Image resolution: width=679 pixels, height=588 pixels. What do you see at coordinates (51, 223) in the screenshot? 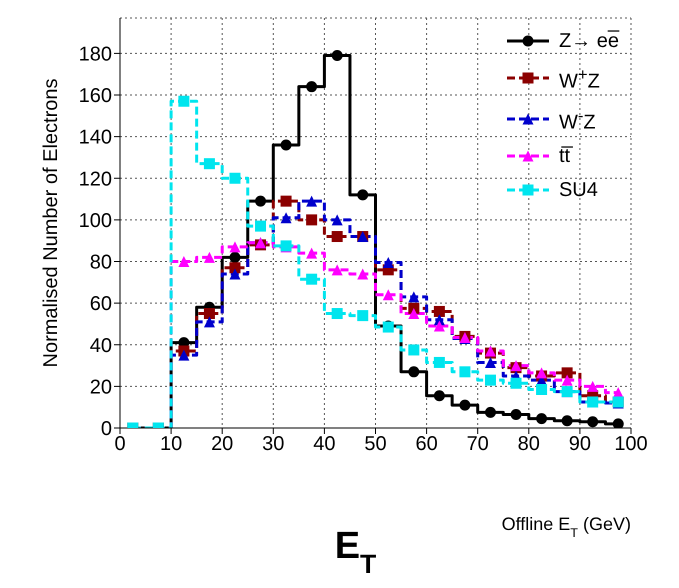
I see `y-axis-title: Normalised Number of Electrons` at bounding box center [51, 223].